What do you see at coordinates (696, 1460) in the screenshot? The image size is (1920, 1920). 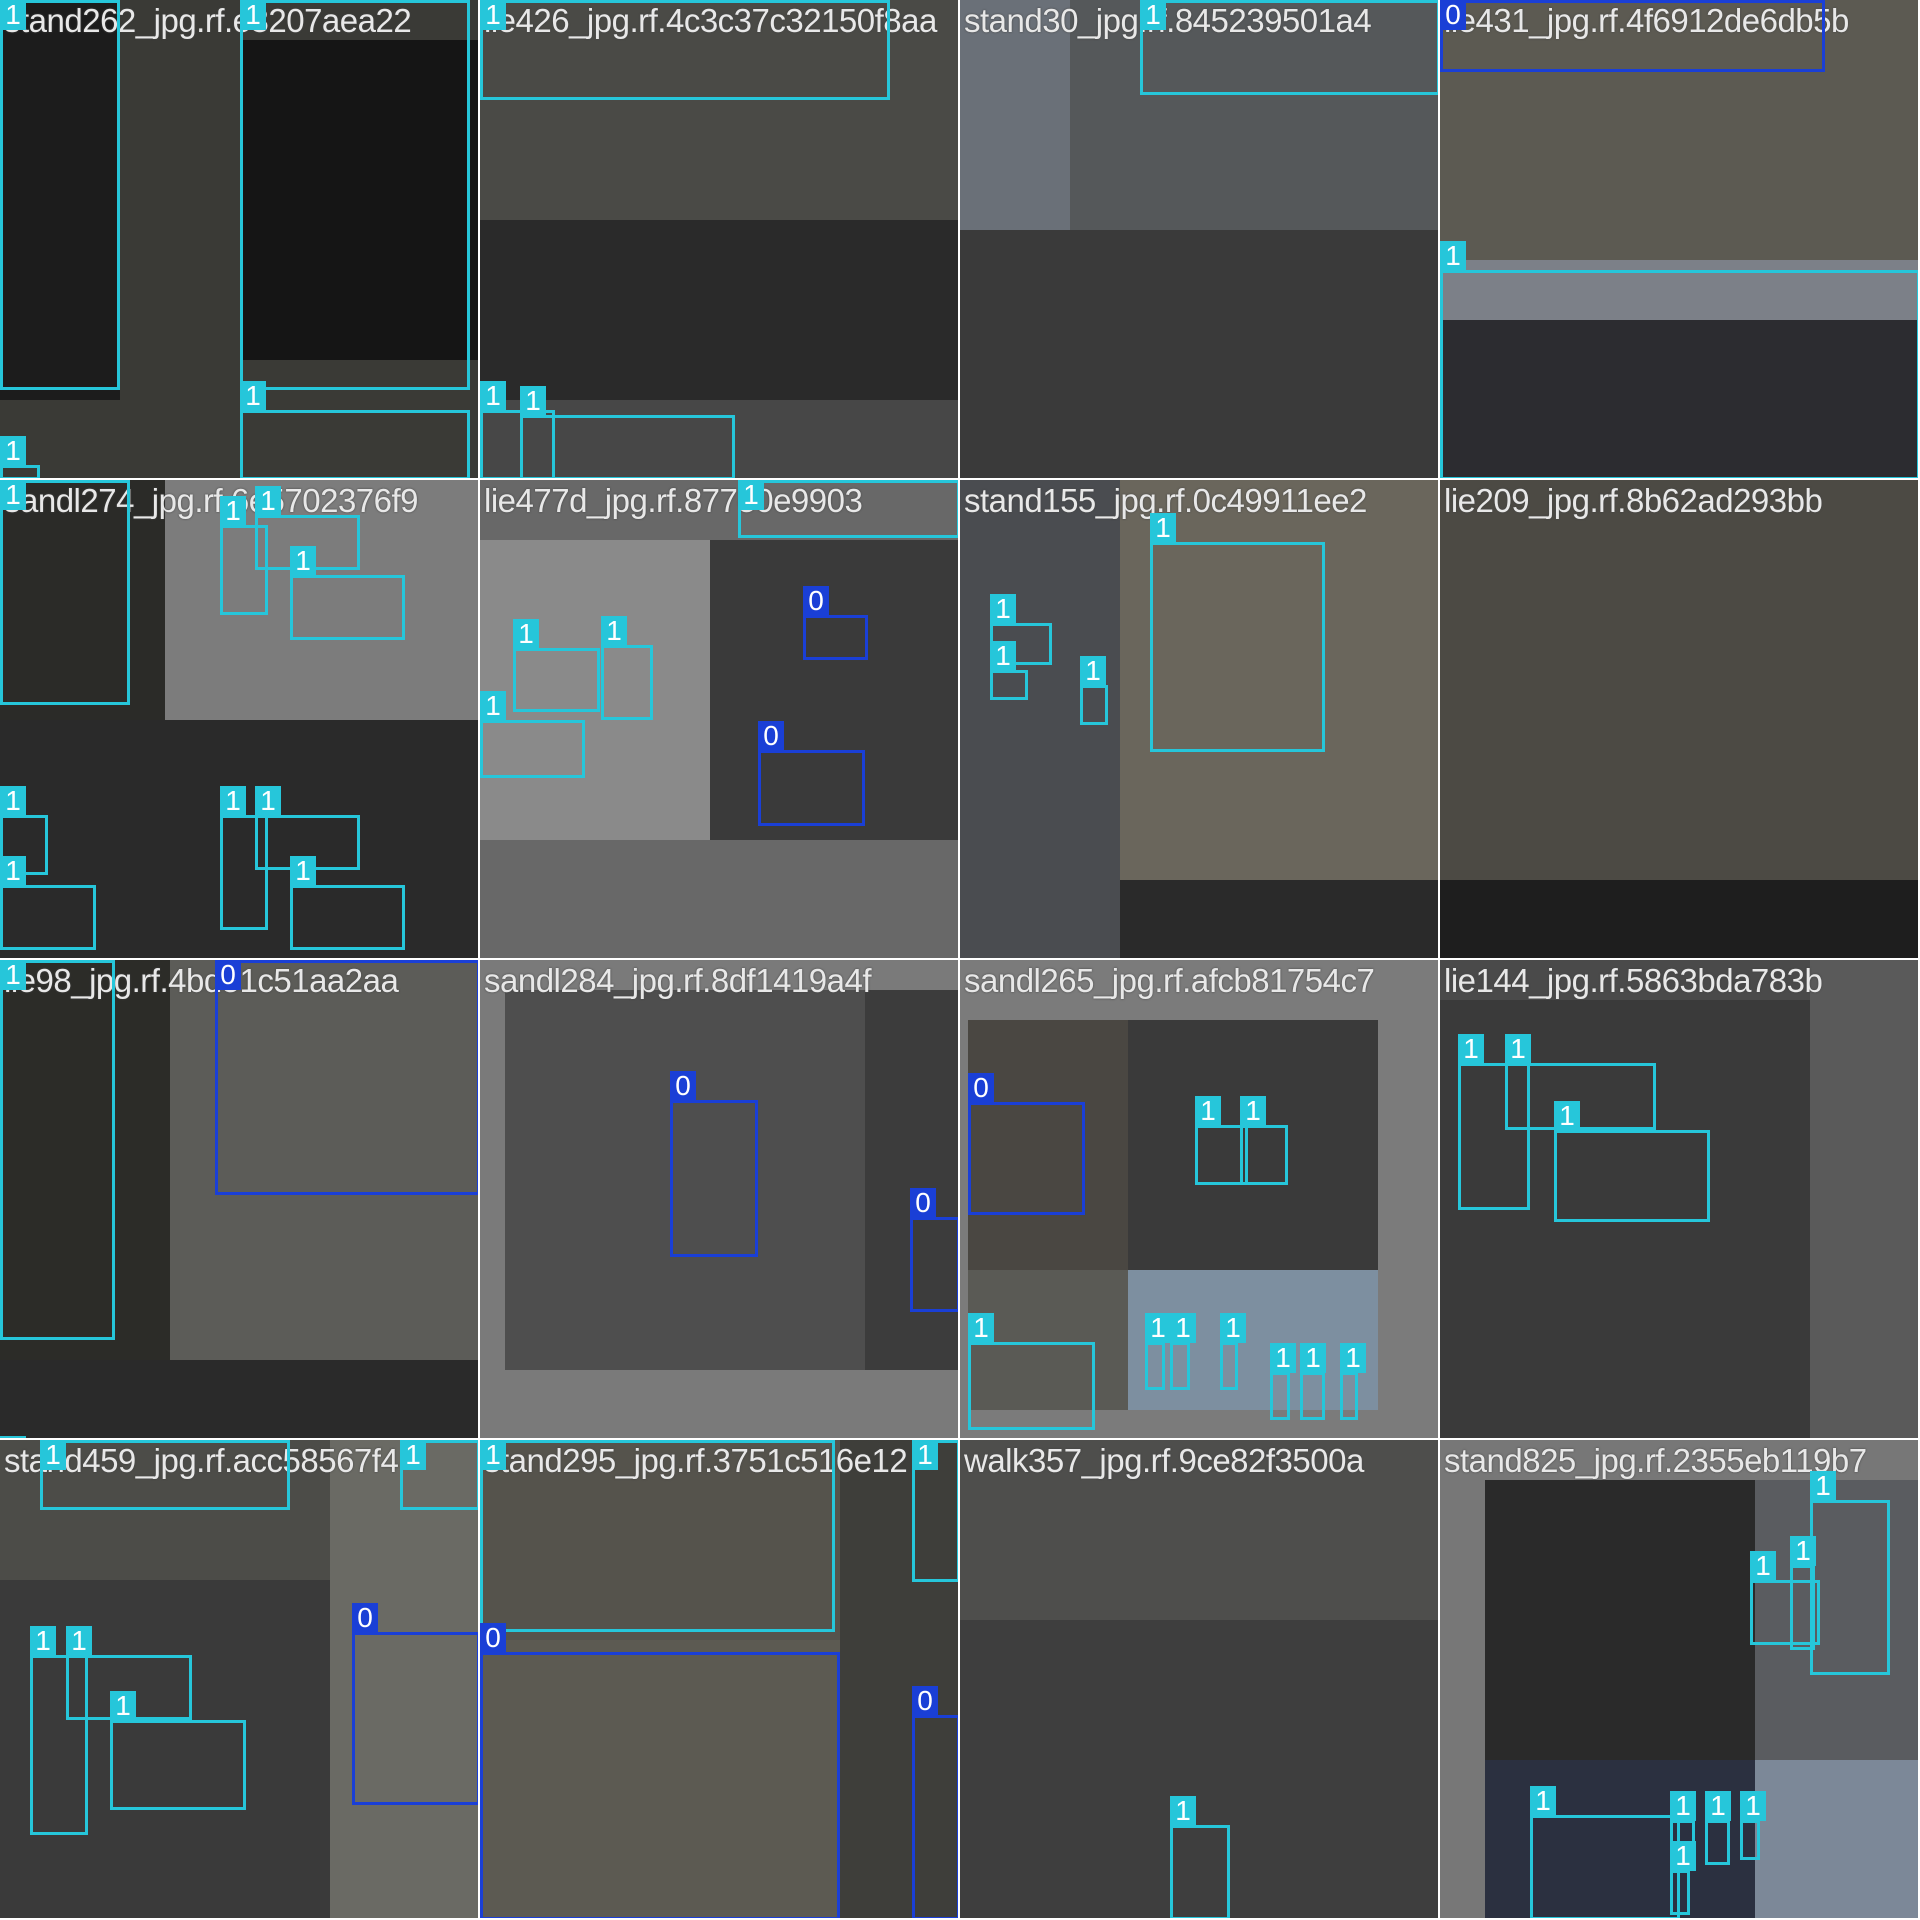 I see `tile-filename: stand295_jpg.rf.3751c516e12` at bounding box center [696, 1460].